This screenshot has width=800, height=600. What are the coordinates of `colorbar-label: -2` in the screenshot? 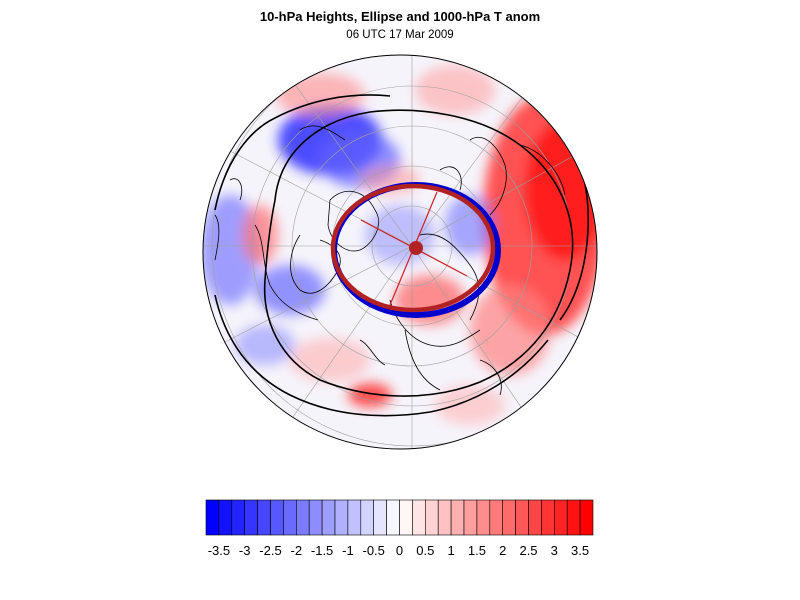 It's located at (296, 550).